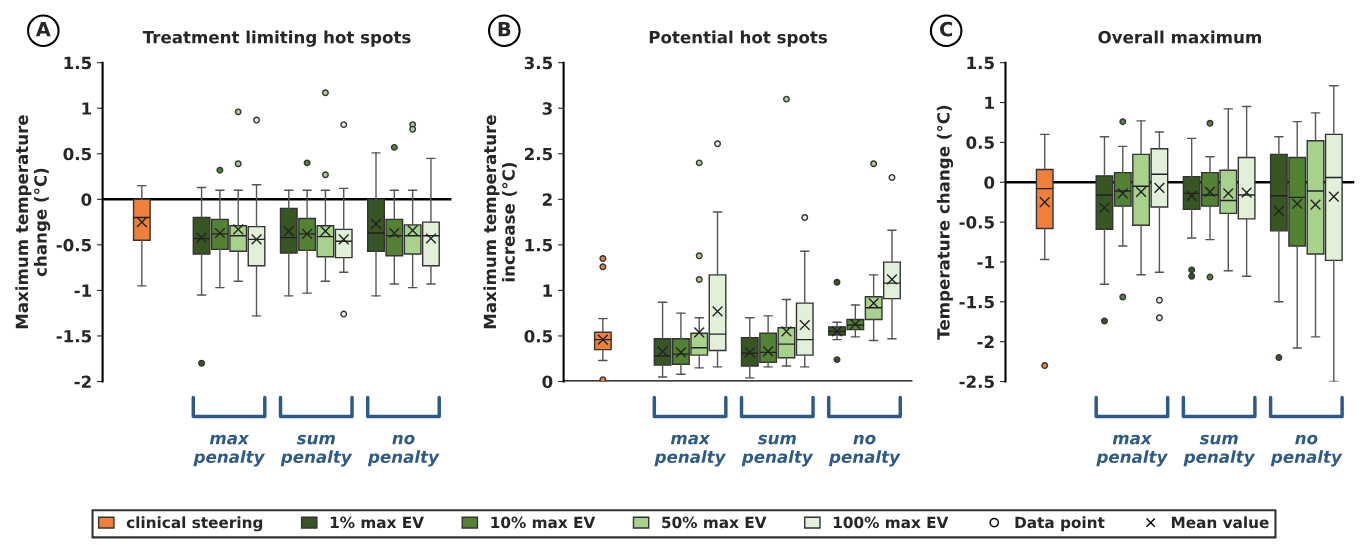 The width and height of the screenshot is (1368, 545). I want to click on legend-label: 100% max EV, so click(891, 522).